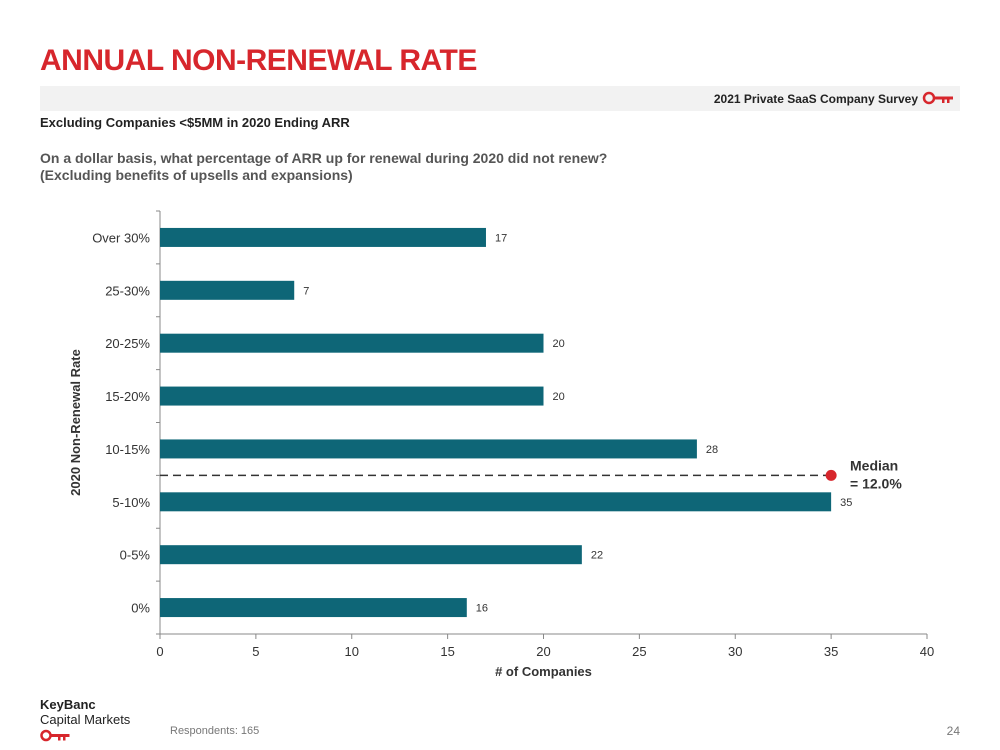  I want to click on page-number: 24, so click(953, 731).